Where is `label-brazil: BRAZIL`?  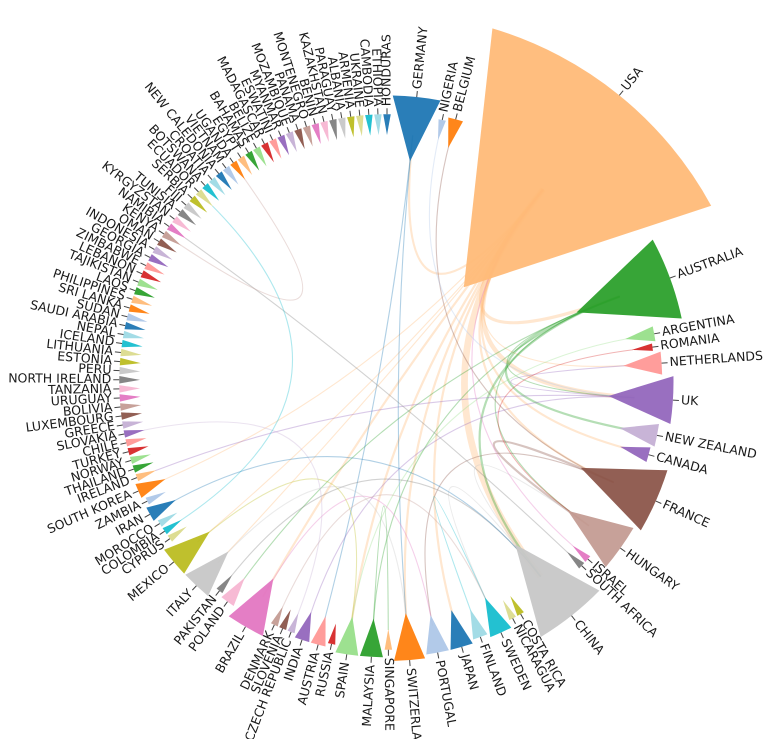
label-brazil: BRAZIL is located at coordinates (229, 652).